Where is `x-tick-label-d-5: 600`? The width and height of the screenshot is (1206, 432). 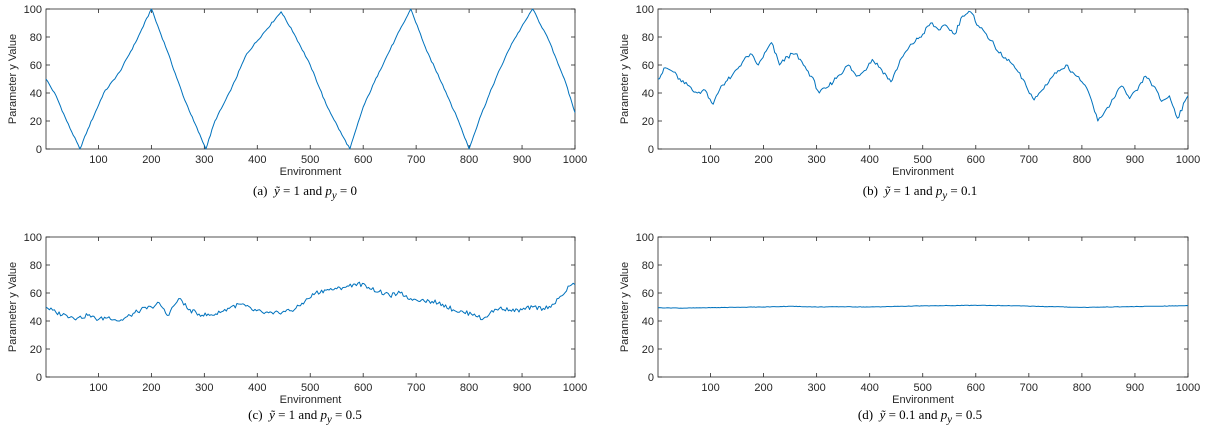 x-tick-label-d-5: 600 is located at coordinates (976, 388).